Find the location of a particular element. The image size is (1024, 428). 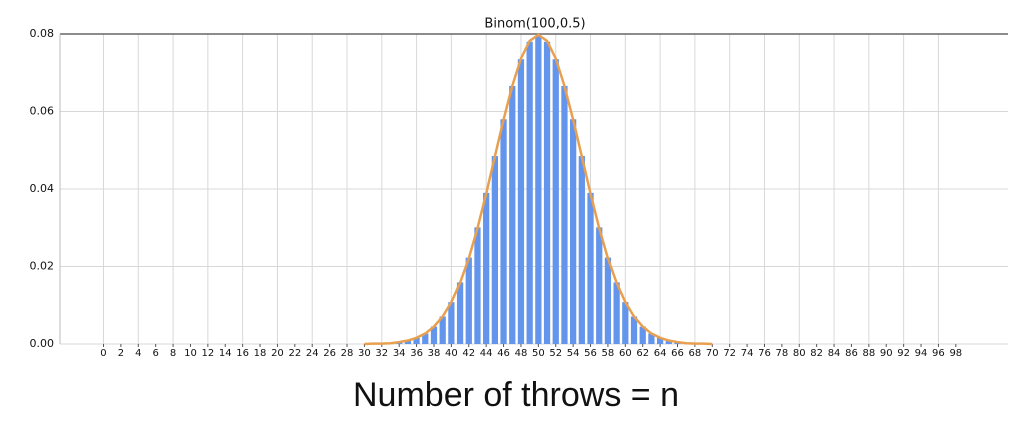

x-tick-label: 70 is located at coordinates (712, 353).